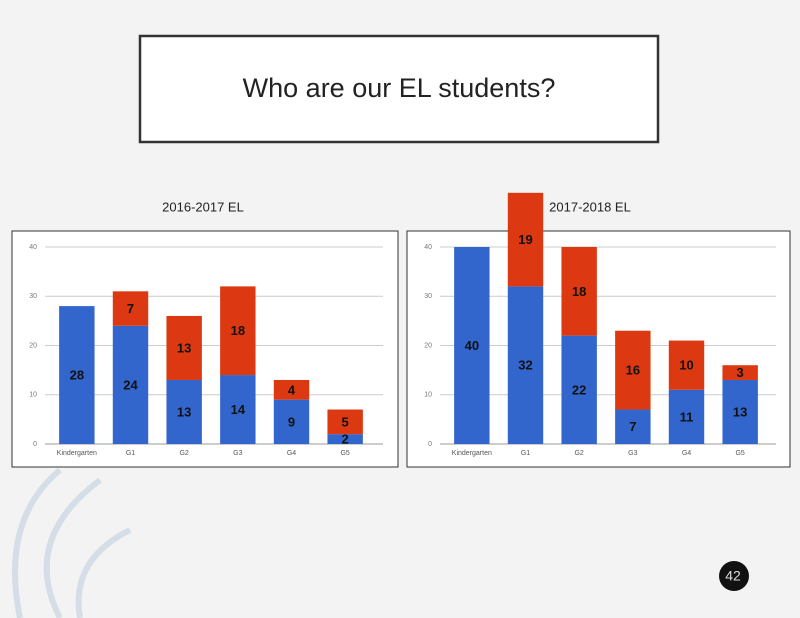 This screenshot has width=800, height=618. I want to click on data-label: 11, so click(687, 416).